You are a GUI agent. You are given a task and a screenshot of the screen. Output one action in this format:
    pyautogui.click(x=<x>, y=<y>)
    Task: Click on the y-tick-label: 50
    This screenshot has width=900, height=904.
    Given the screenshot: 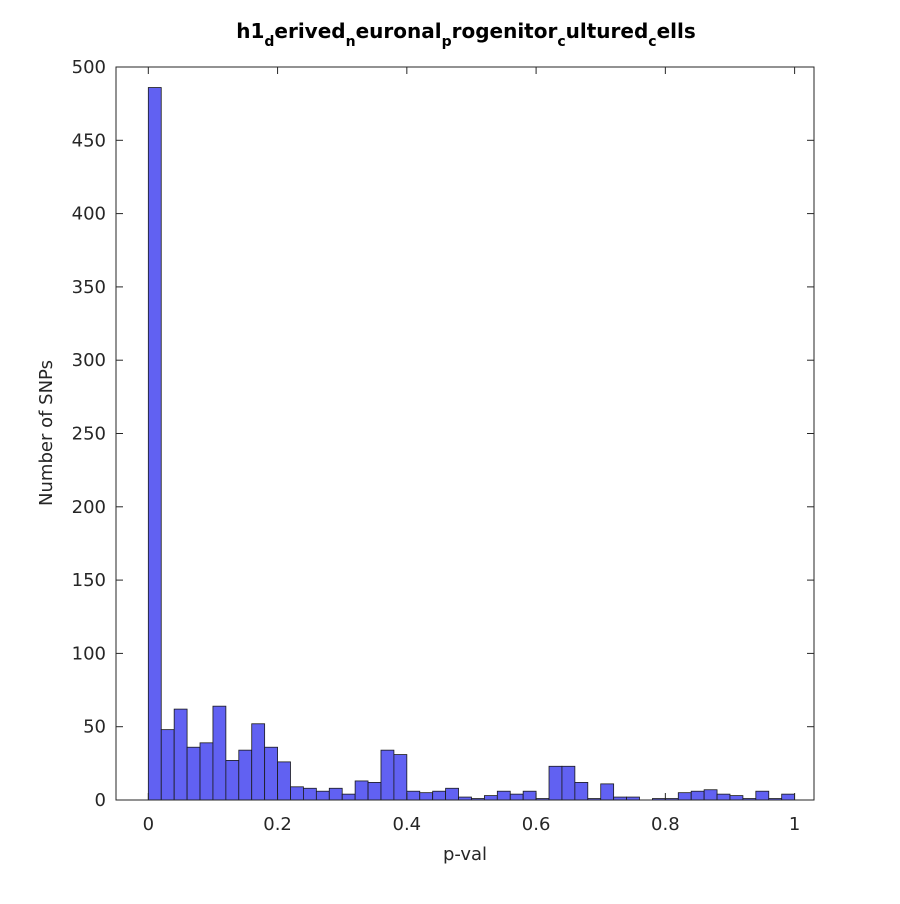 What is the action you would take?
    pyautogui.click(x=94, y=727)
    